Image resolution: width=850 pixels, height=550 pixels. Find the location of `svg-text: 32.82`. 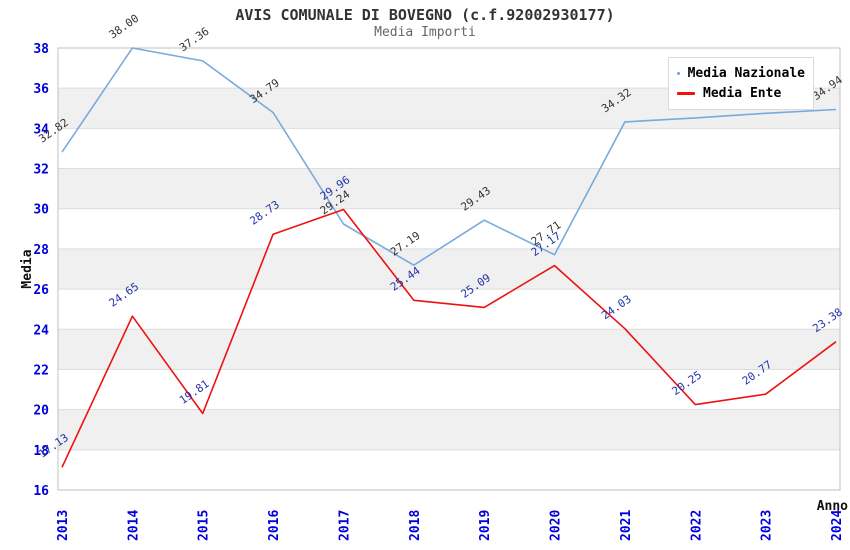

svg-text: 32.82 is located at coordinates (53, 131).